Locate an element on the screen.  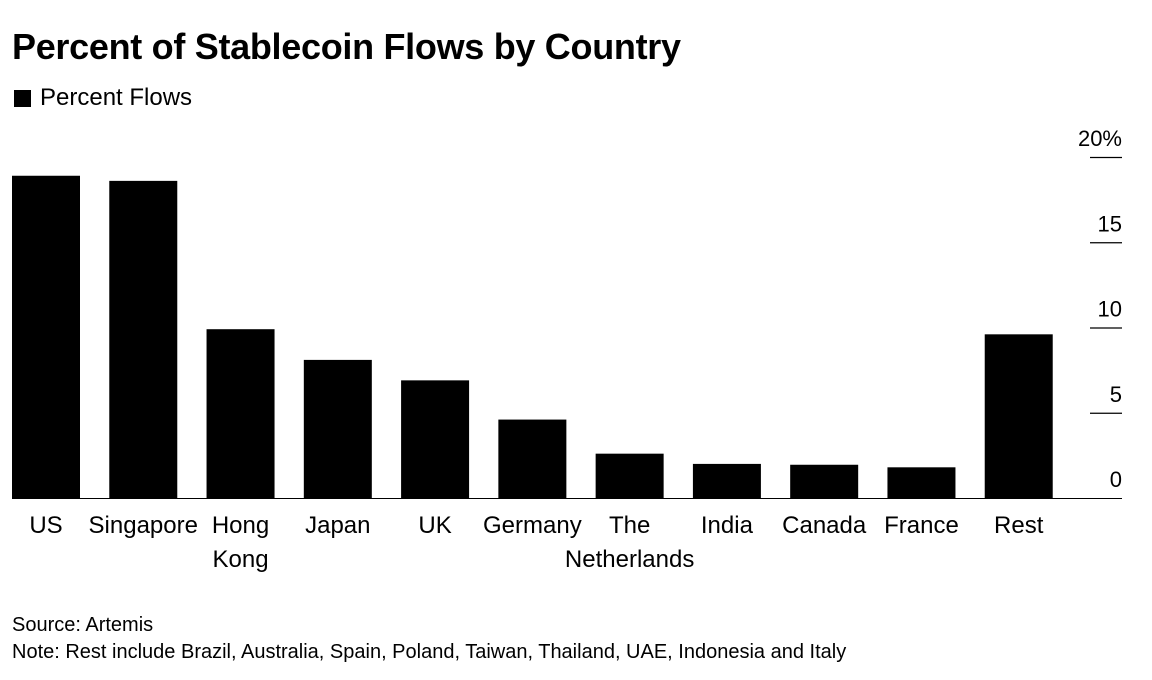
bar-uk is located at coordinates (435, 439).